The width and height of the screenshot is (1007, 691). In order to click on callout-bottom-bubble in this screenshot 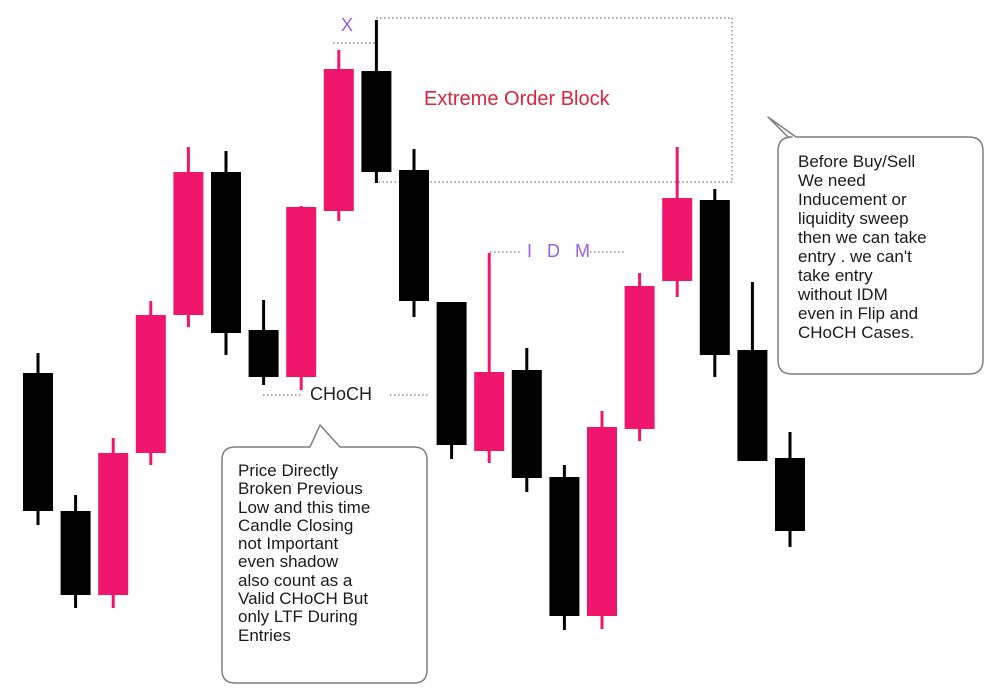, I will do `click(324, 554)`.